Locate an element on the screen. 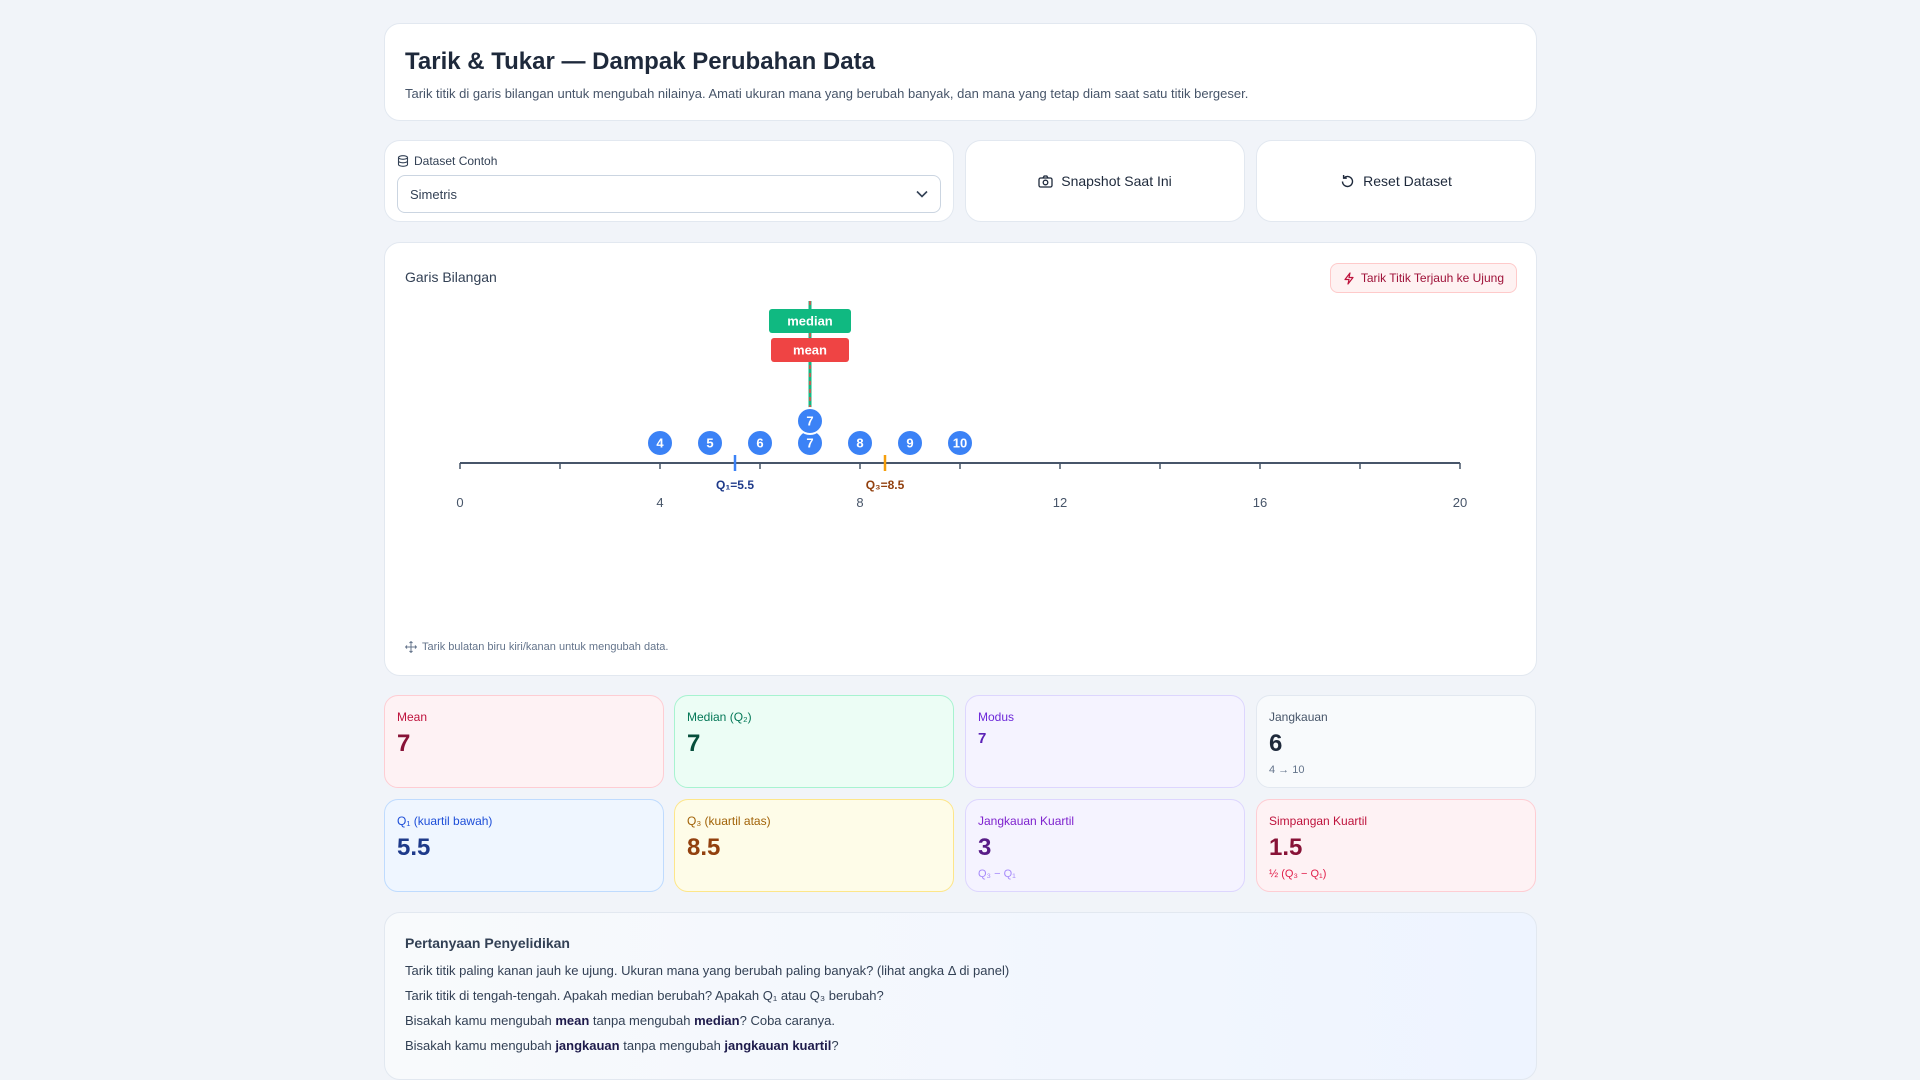 The width and height of the screenshot is (1920, 1080). stat-mean: Mean 7 is located at coordinates (524, 741).